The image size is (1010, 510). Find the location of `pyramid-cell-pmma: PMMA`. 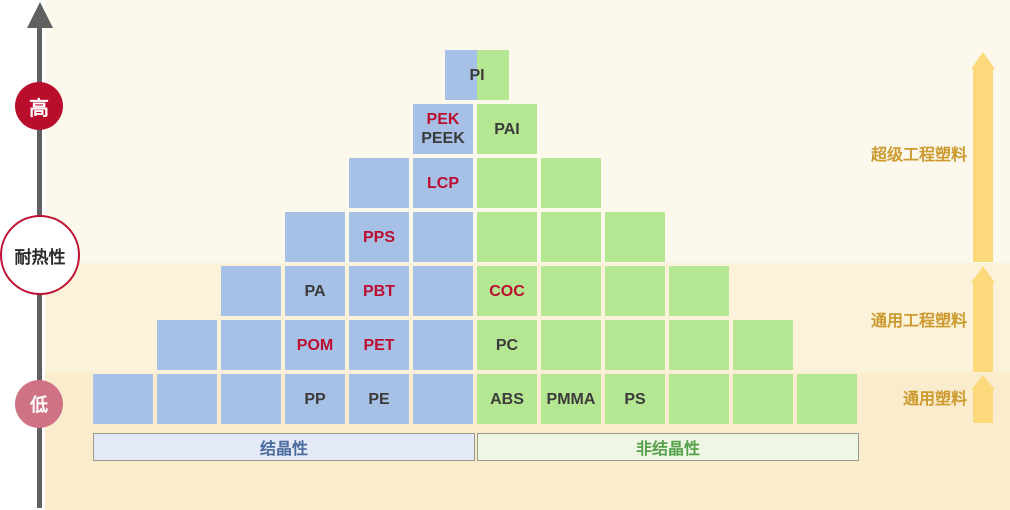

pyramid-cell-pmma: PMMA is located at coordinates (571, 399).